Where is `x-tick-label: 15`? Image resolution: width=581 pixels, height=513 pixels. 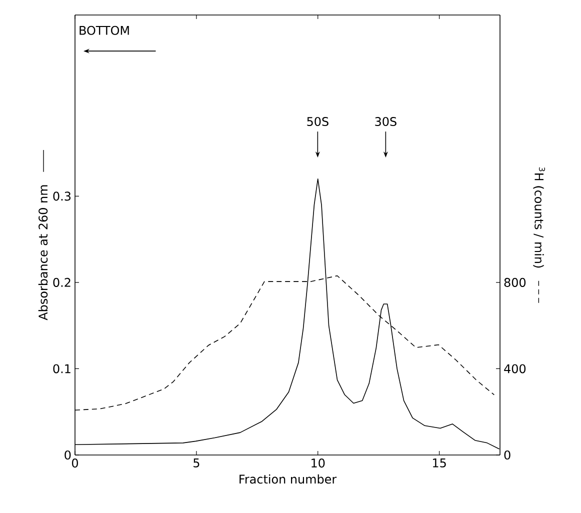 x-tick-label: 15 is located at coordinates (439, 463).